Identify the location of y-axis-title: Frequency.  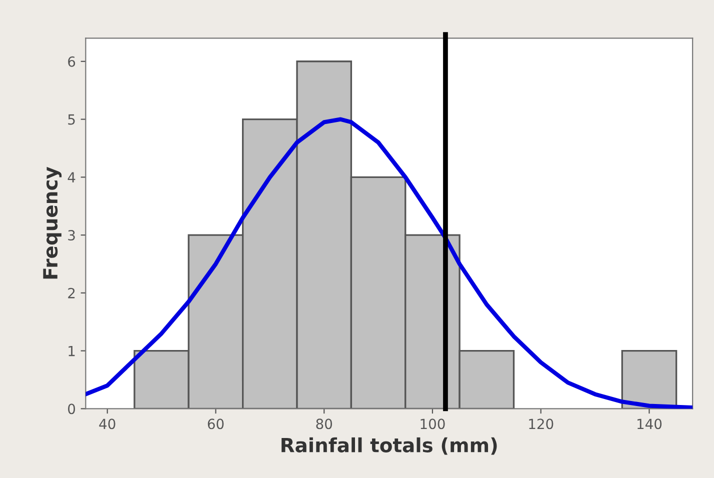
(52, 222).